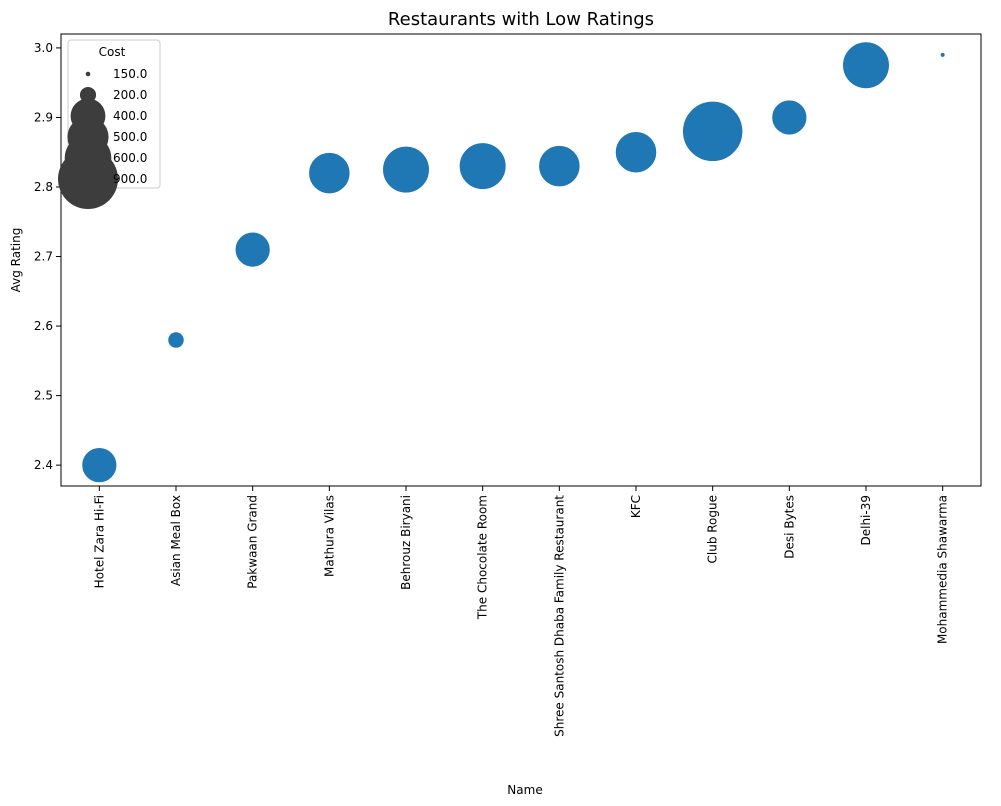 This screenshot has height=806, width=1001. Describe the element at coordinates (943, 55) in the screenshot. I see `point-mohammedia-shawarma` at that location.